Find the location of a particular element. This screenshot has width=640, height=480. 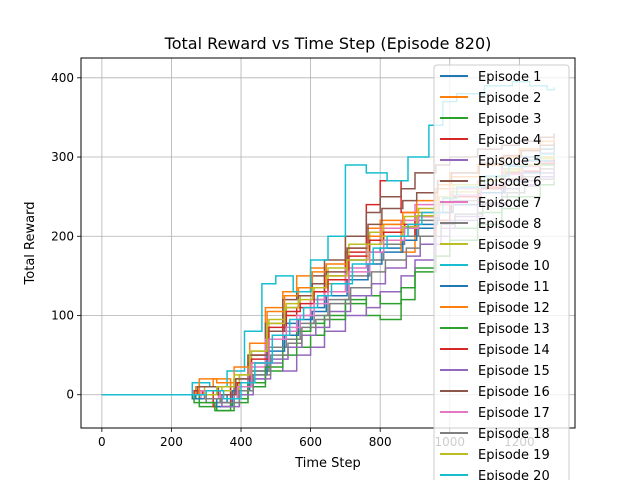

x-tick-label: 200 is located at coordinates (171, 442).